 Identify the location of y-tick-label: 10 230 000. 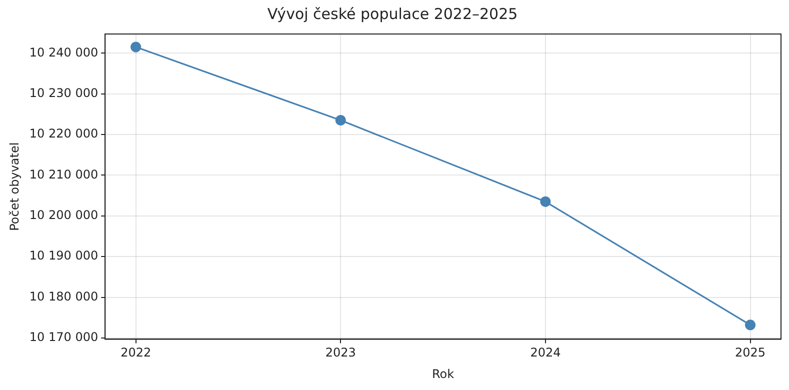
(63, 93).